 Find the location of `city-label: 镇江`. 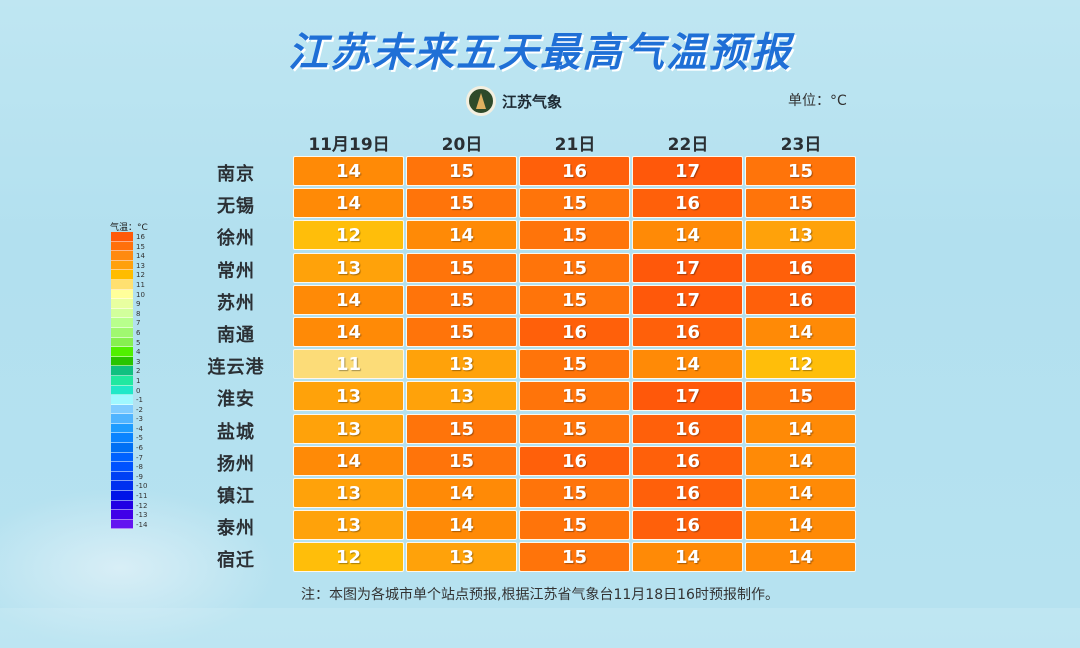

city-label: 镇江 is located at coordinates (236, 496).